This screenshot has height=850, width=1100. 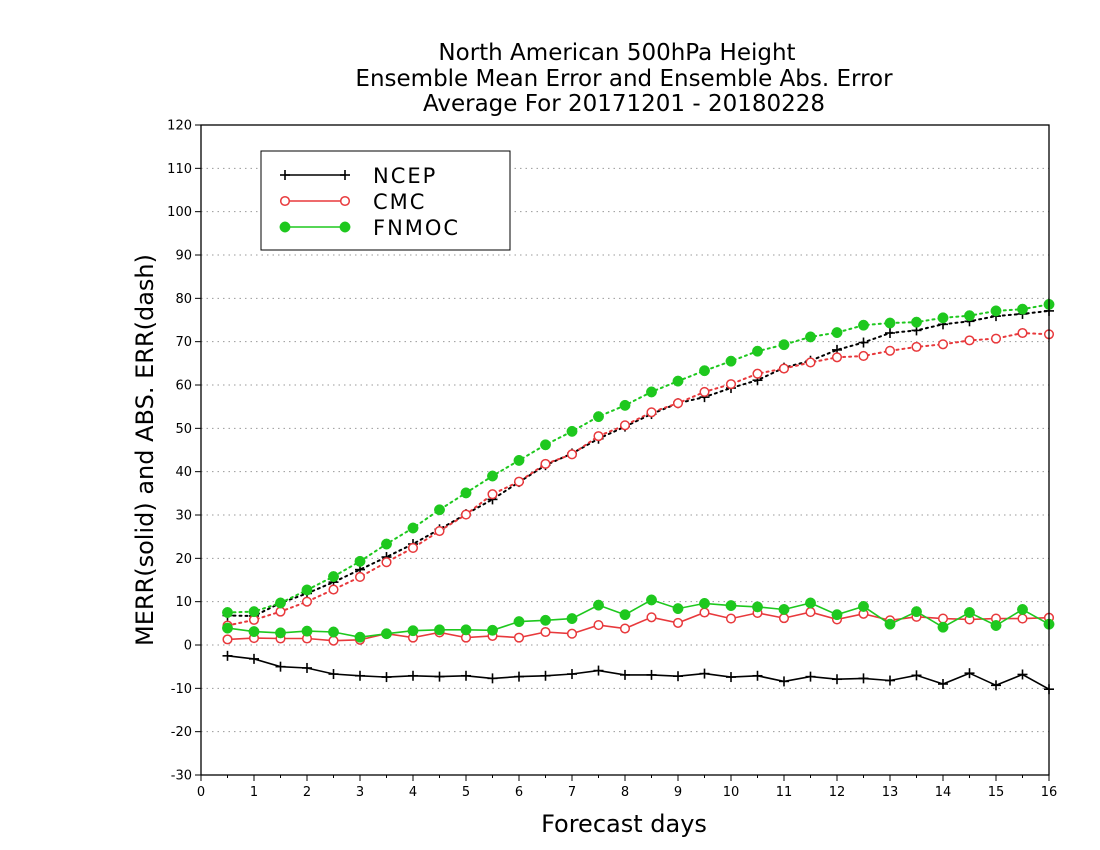 What do you see at coordinates (345, 201) in the screenshot?
I see `legend-cmc-right-point` at bounding box center [345, 201].